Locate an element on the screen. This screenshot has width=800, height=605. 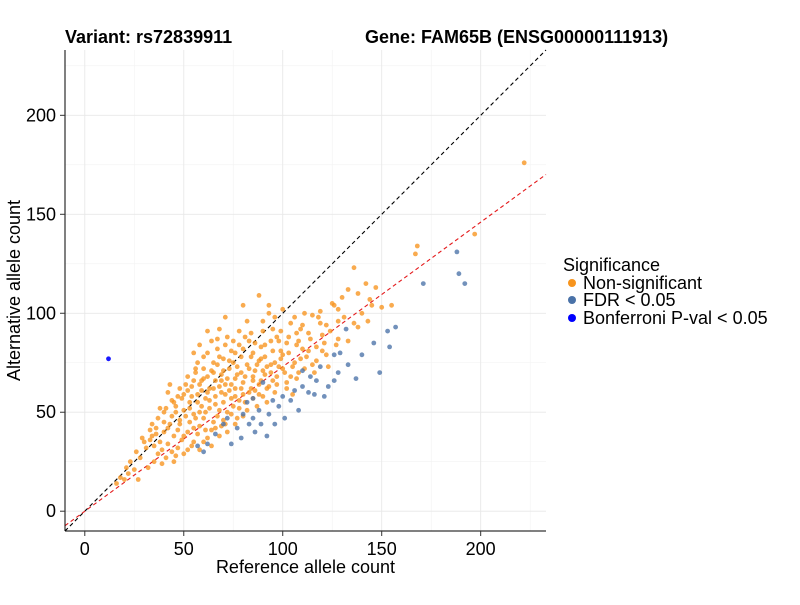
x-tick-label: 100 is located at coordinates (283, 549).